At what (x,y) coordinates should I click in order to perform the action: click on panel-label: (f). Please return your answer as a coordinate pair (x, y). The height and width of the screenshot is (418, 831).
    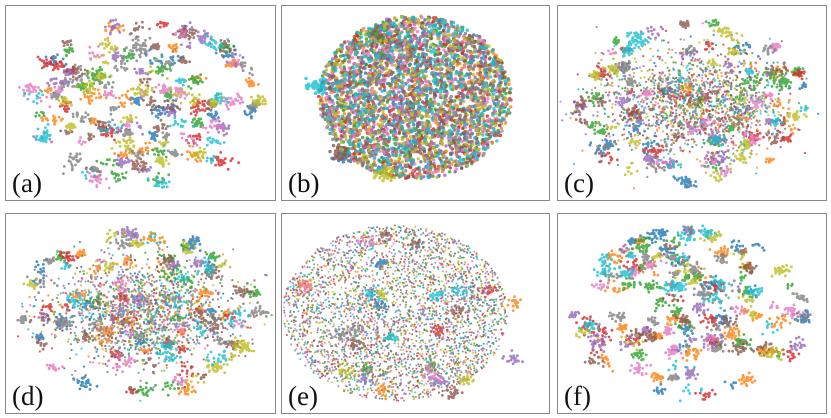
    Looking at the image, I should click on (577, 396).